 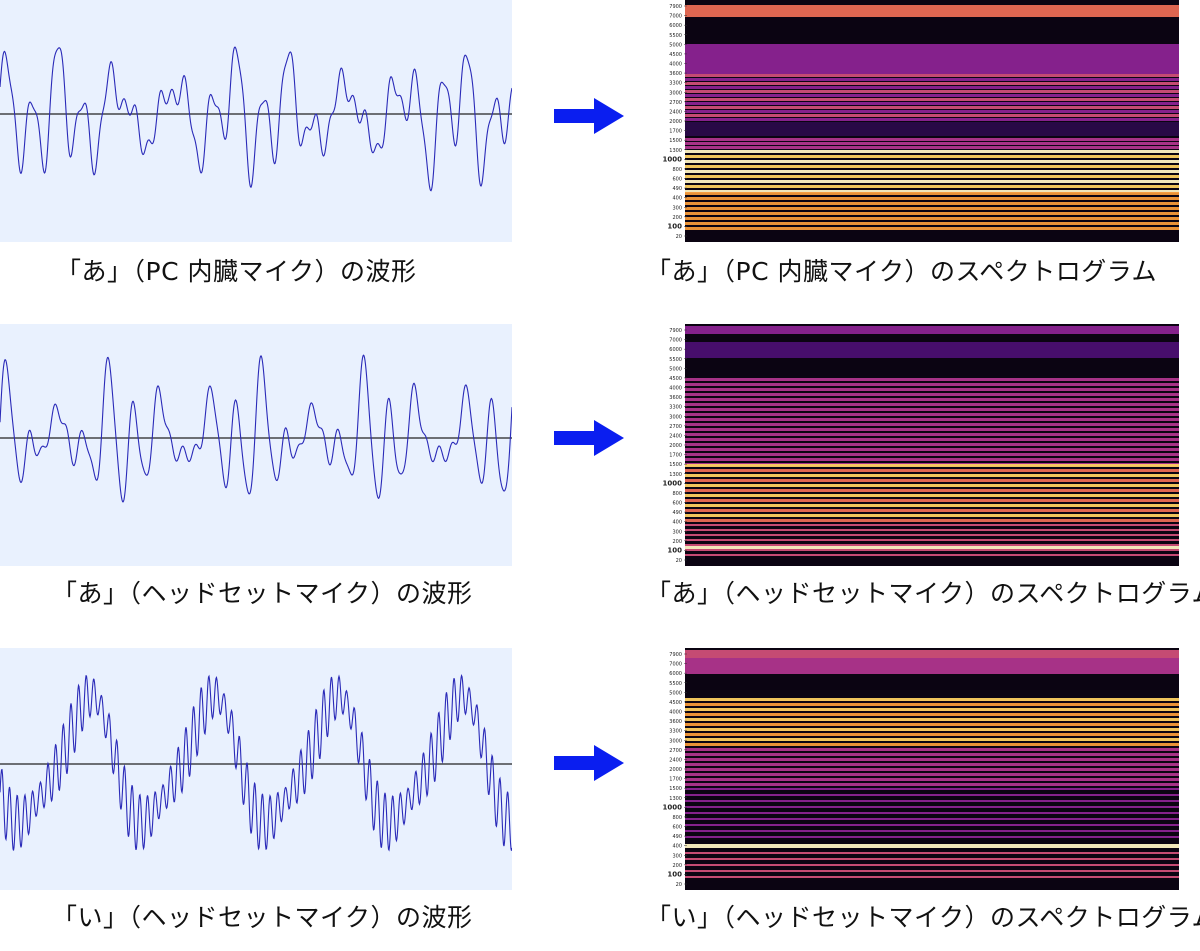 What do you see at coordinates (901, 271) in the screenshot?
I see `spectrogram-caption-1: 「あ」（PC 内臓マイク）のスペクトログラム` at bounding box center [901, 271].